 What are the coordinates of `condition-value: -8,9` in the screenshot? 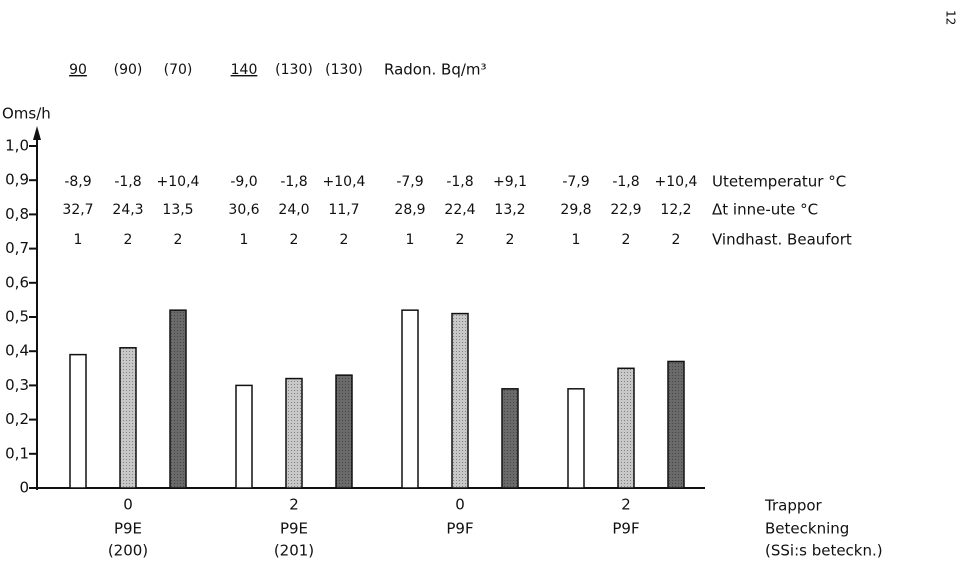 It's located at (77, 182).